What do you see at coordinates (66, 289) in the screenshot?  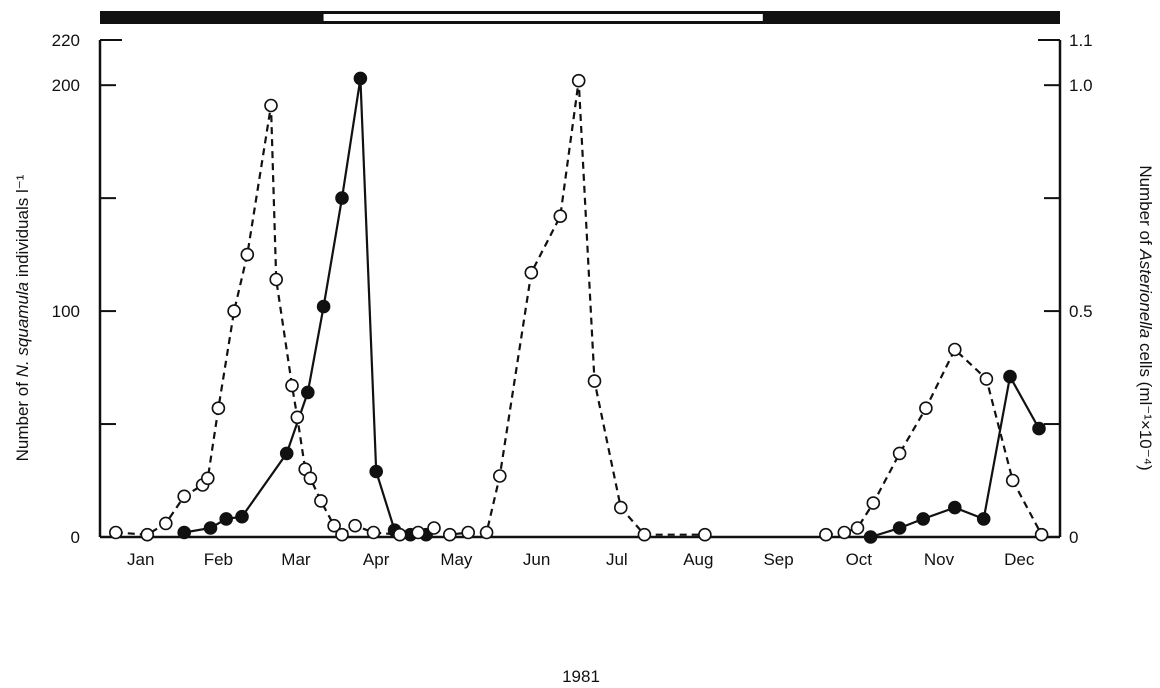 I see `left-y-tick-labels: 0 100 200 220` at bounding box center [66, 289].